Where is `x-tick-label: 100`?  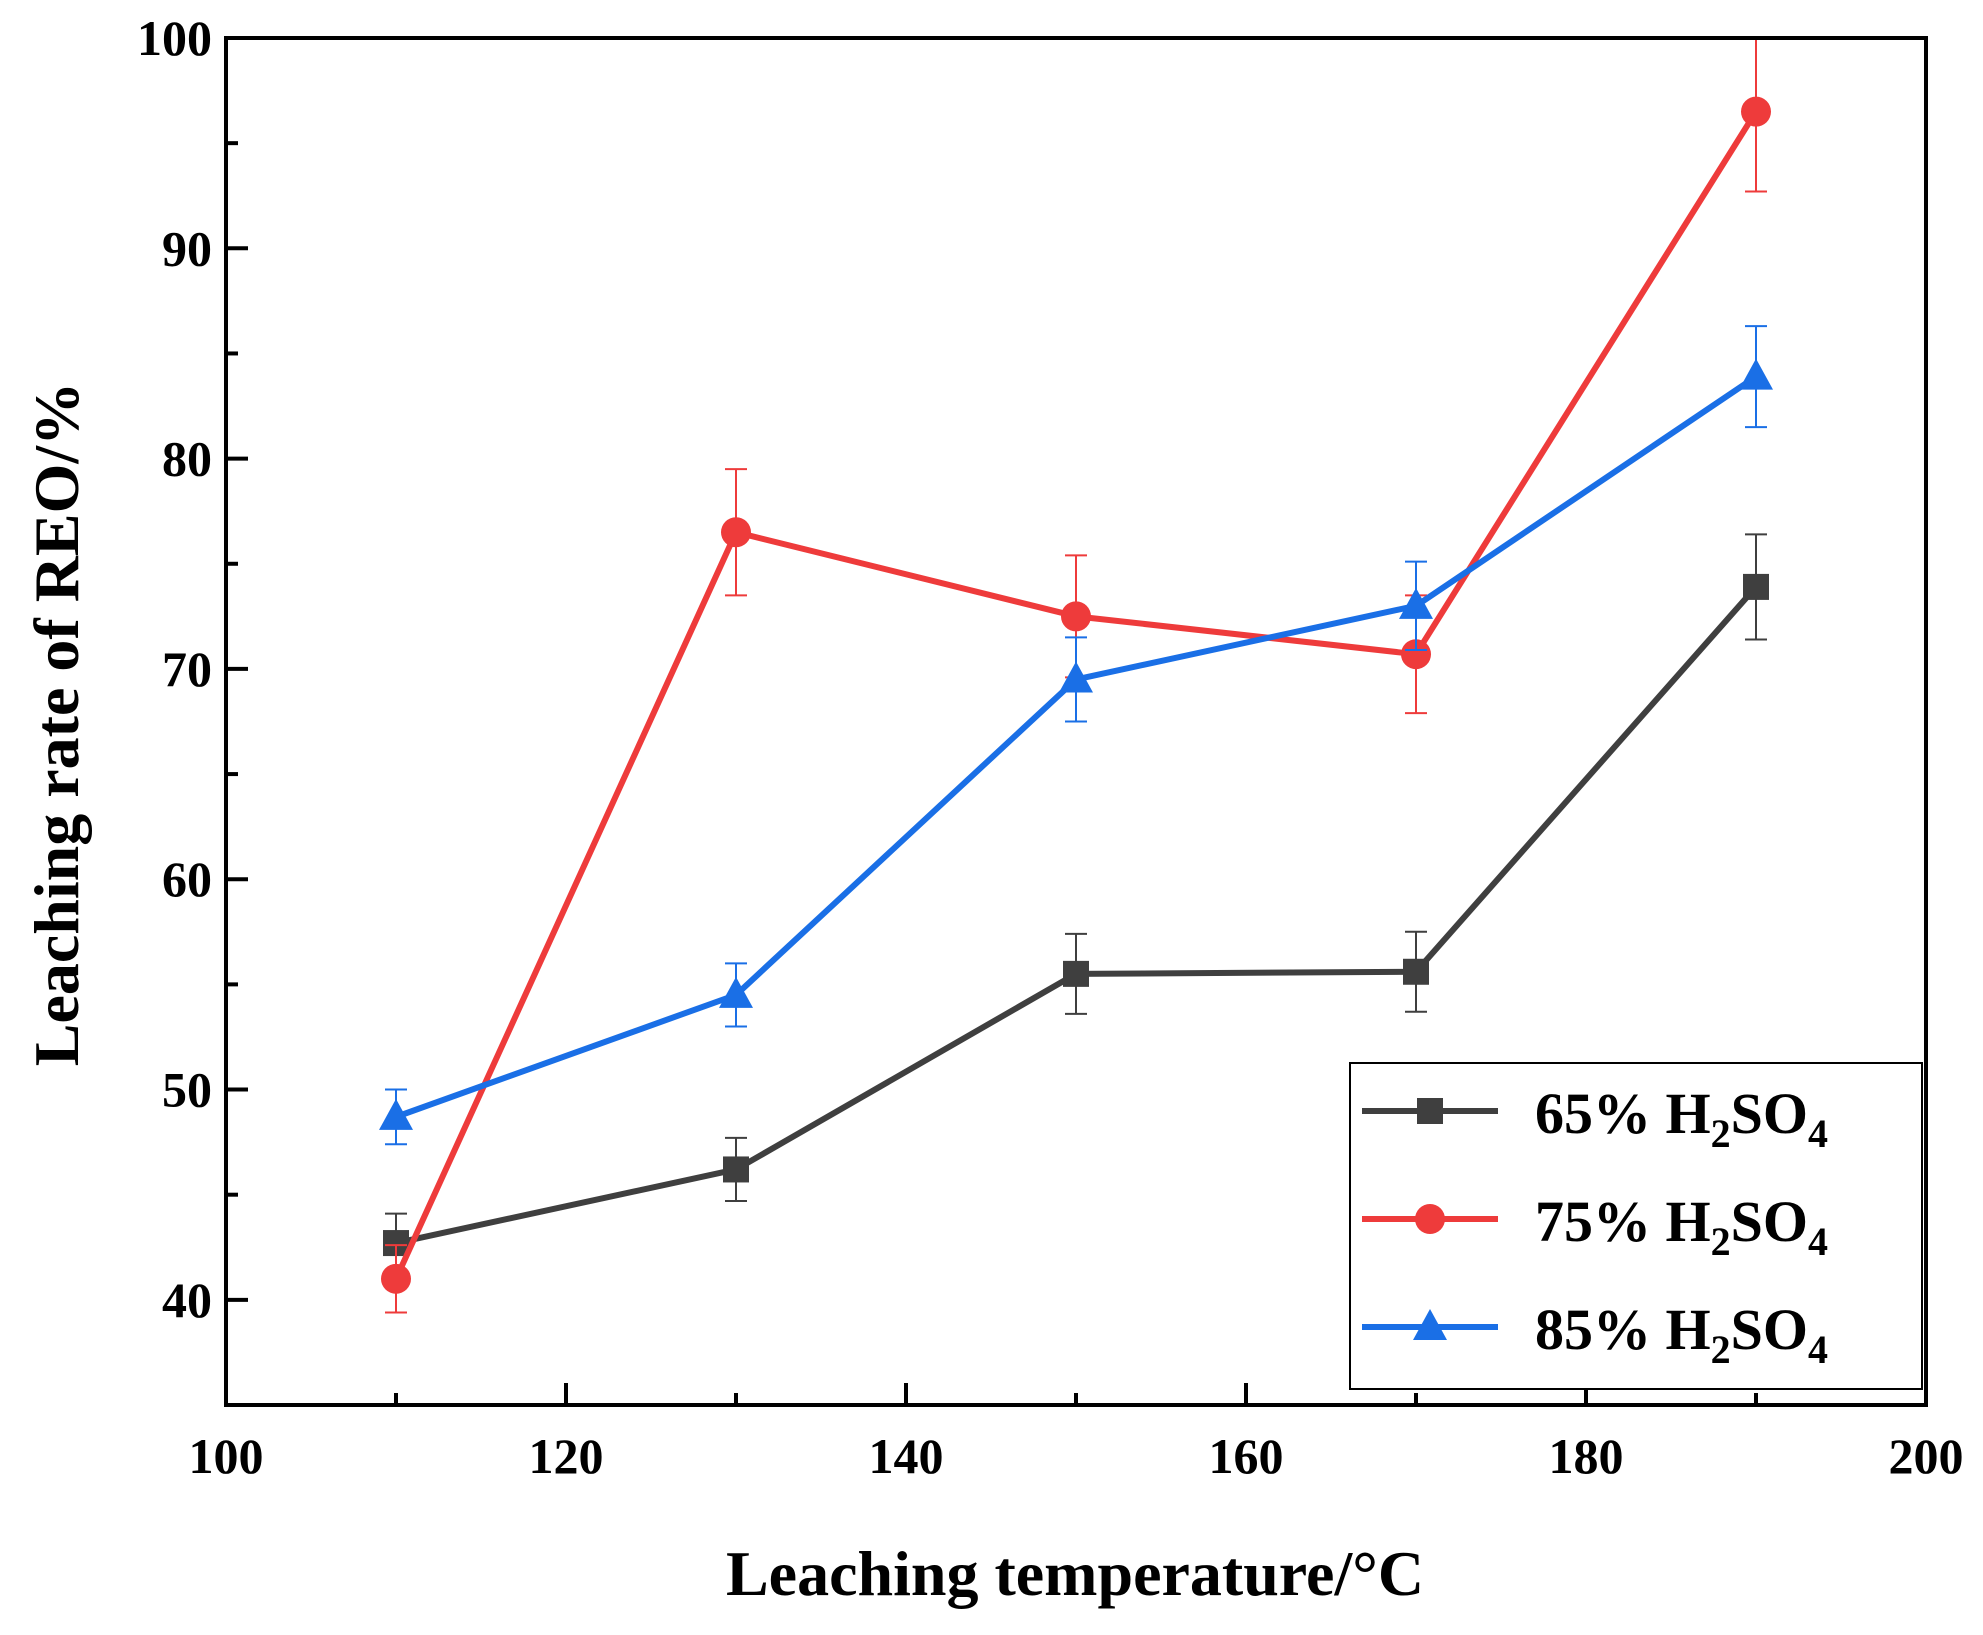
x-tick-label: 100 is located at coordinates (226, 1456).